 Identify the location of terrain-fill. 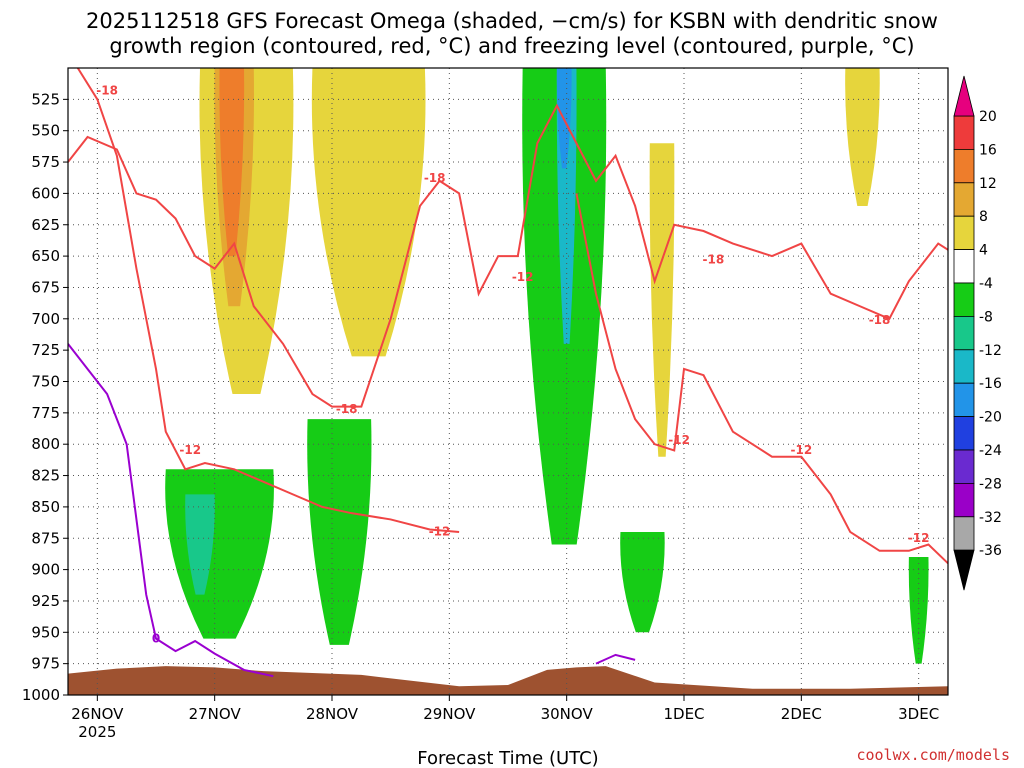
(508, 680).